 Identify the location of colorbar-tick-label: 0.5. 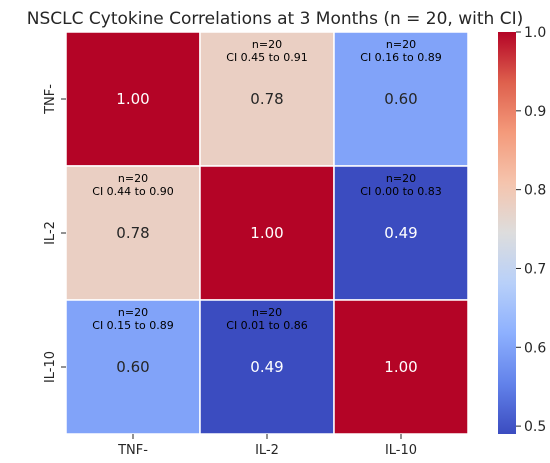
(535, 427).